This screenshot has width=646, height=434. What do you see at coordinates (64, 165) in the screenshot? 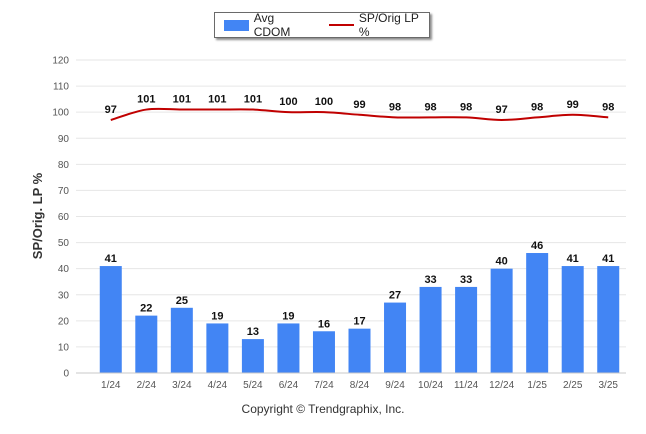
I see `y-tick-label: 80` at bounding box center [64, 165].